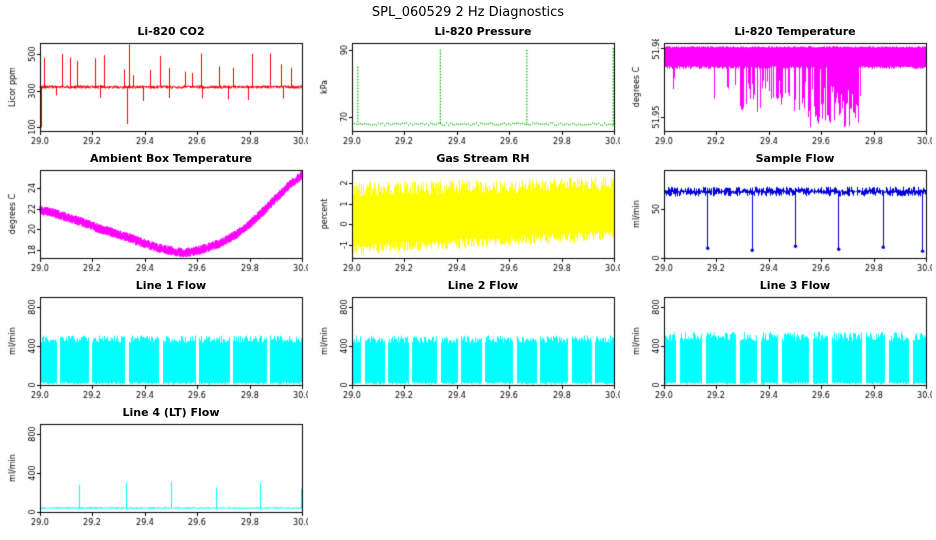 The width and height of the screenshot is (936, 540). I want to click on panel-li820-co2: Li-820 CO2, so click(156, 87).